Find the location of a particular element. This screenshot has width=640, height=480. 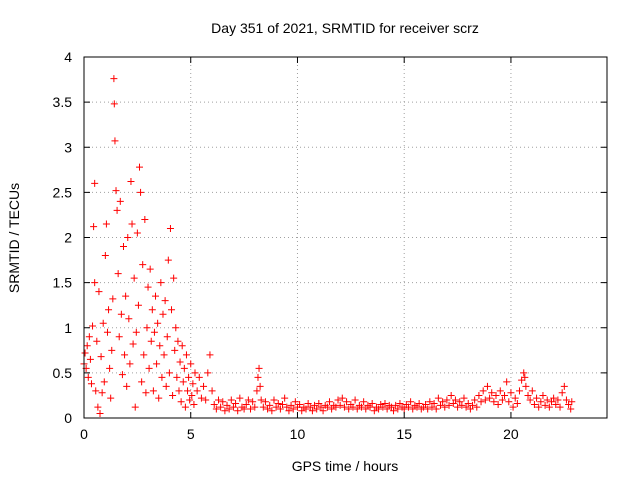

x-tick-label: 5 is located at coordinates (191, 434).